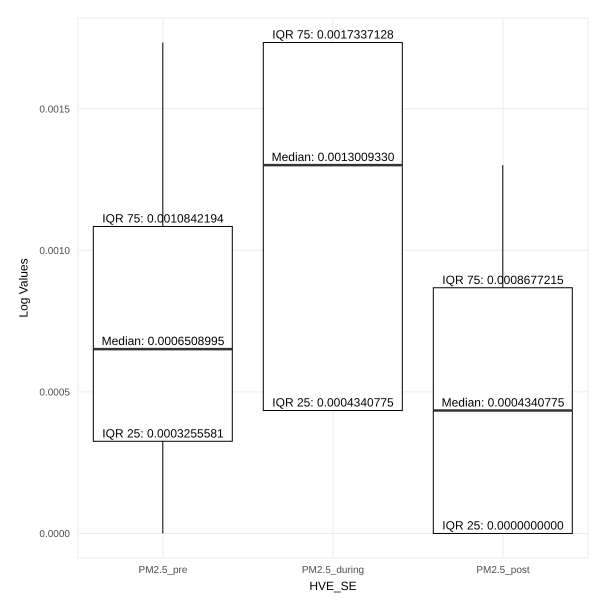 The image size is (594, 599). Describe the element at coordinates (333, 35) in the screenshot. I see `annotation: IQR 75: 0.0017337128` at that location.